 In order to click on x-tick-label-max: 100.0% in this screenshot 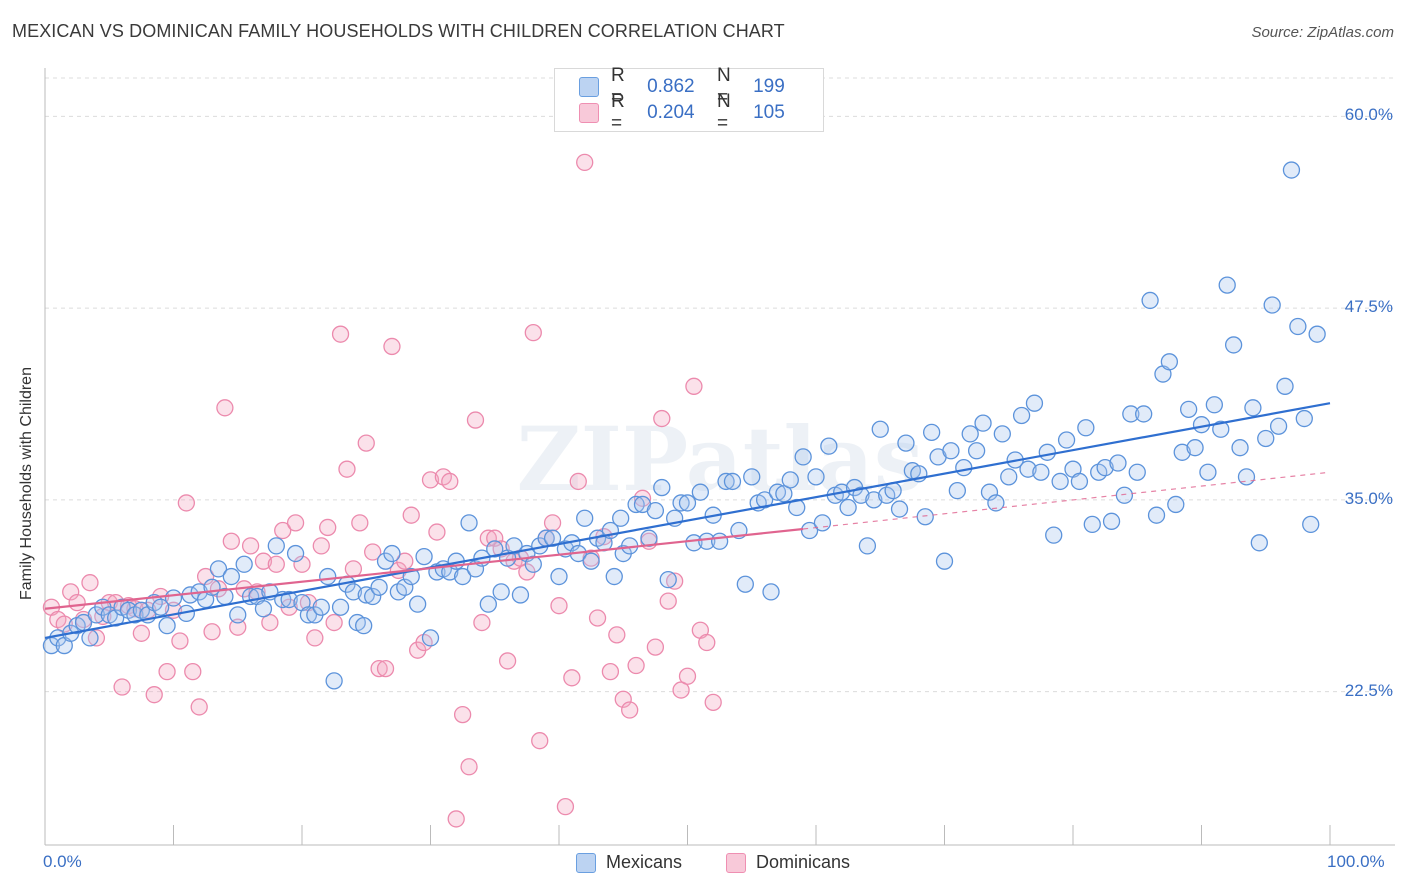, I will do `click(1356, 861)`.